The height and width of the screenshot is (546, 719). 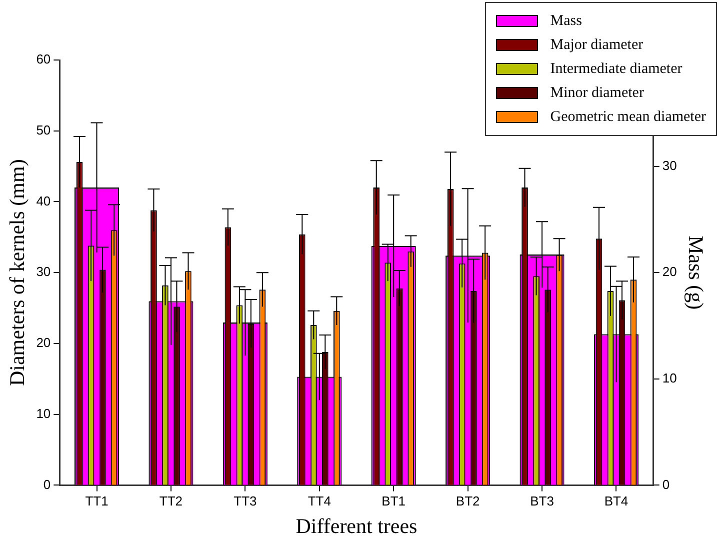 What do you see at coordinates (616, 69) in the screenshot?
I see `legend-label: Intermediate diameter` at bounding box center [616, 69].